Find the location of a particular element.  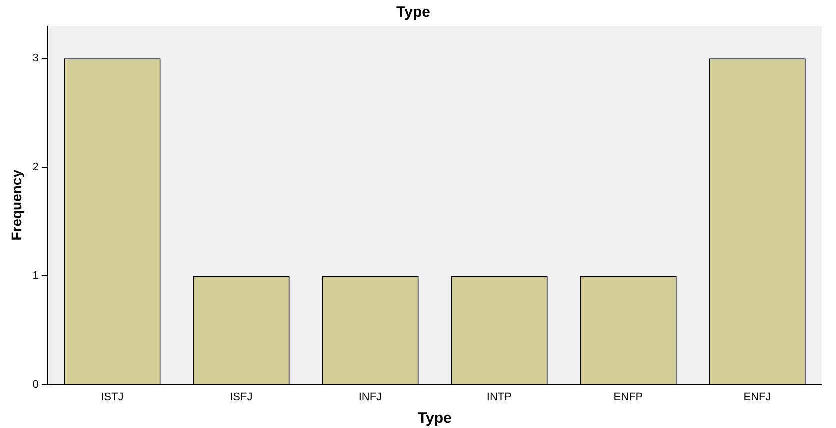

x-axis-title: Type is located at coordinates (435, 419).